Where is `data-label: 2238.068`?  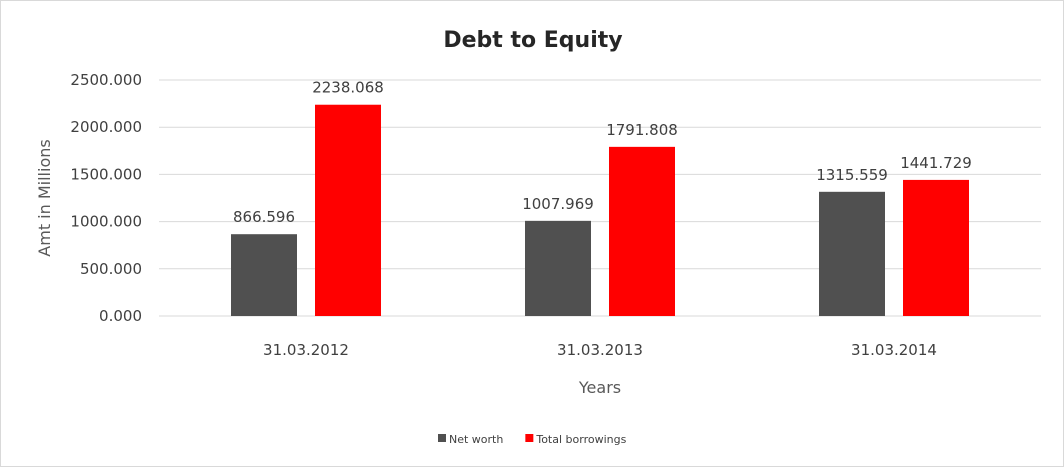
data-label: 2238.068 is located at coordinates (348, 88).